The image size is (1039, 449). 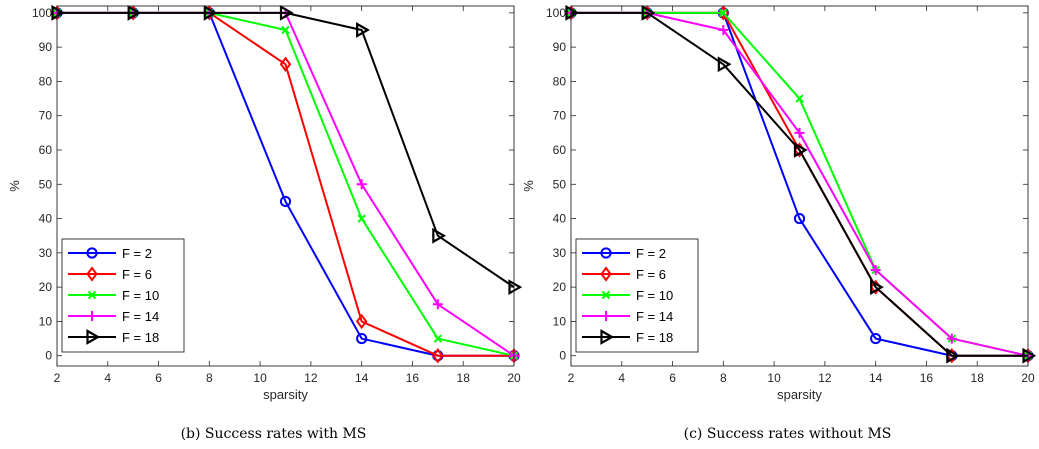 What do you see at coordinates (788, 434) in the screenshot?
I see `figure-caption: (c) Success rates without MS` at bounding box center [788, 434].